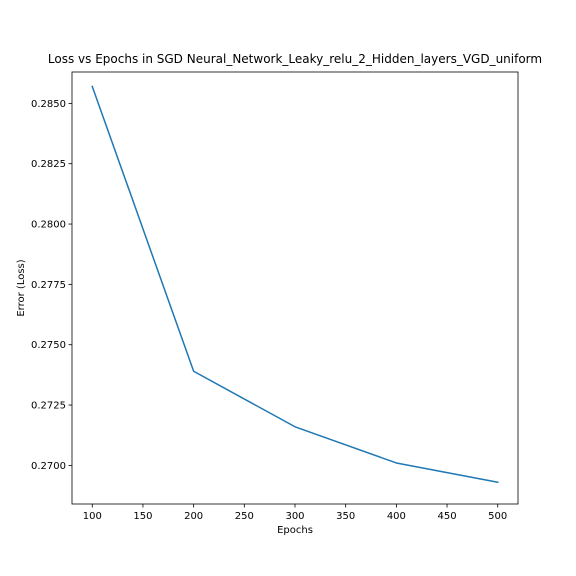  Describe the element at coordinates (446, 516) in the screenshot. I see `x-tick-label: 450` at that location.